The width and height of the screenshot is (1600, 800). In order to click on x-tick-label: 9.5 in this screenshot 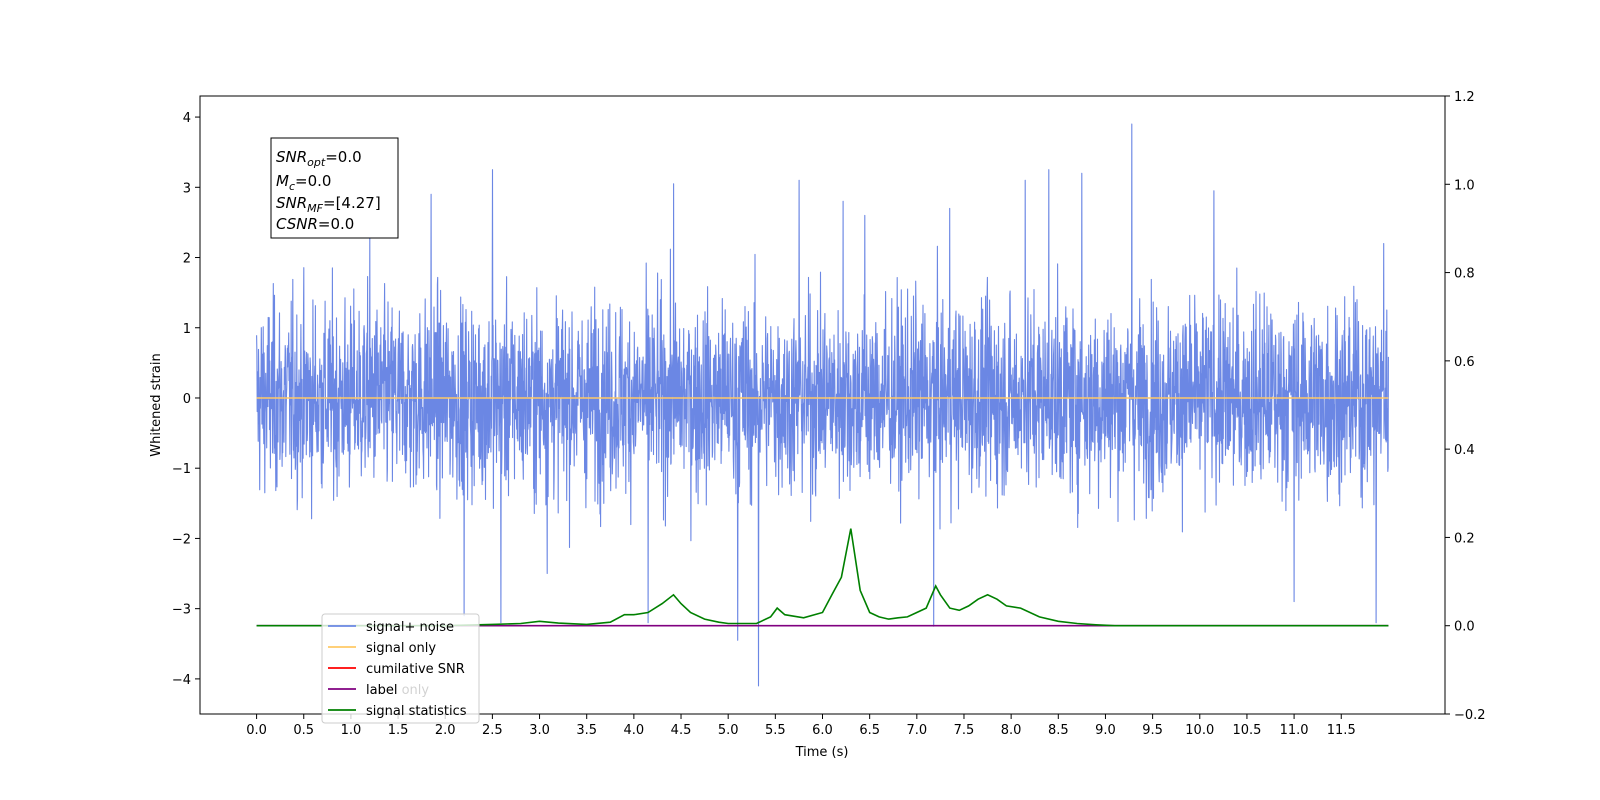, I will do `click(1152, 730)`.